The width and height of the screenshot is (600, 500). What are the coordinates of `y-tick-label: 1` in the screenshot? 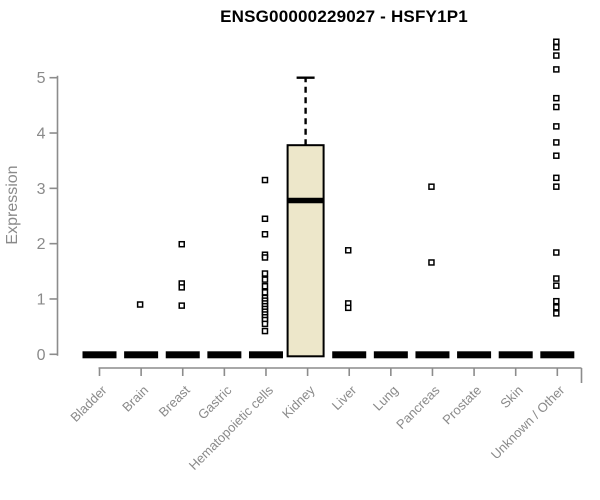 It's located at (41, 299).